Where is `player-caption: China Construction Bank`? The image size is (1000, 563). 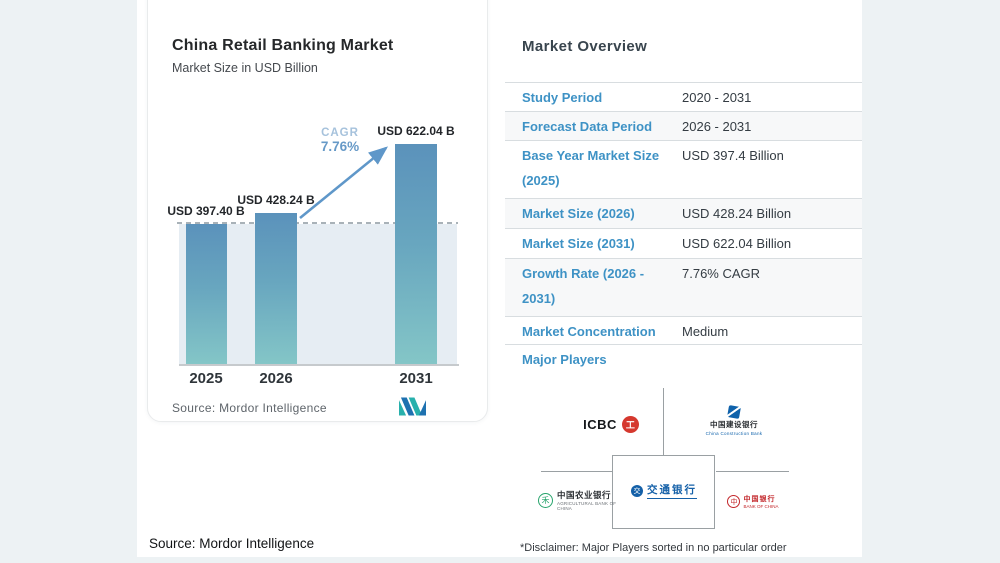
player-caption: China Construction Bank is located at coordinates (734, 433).